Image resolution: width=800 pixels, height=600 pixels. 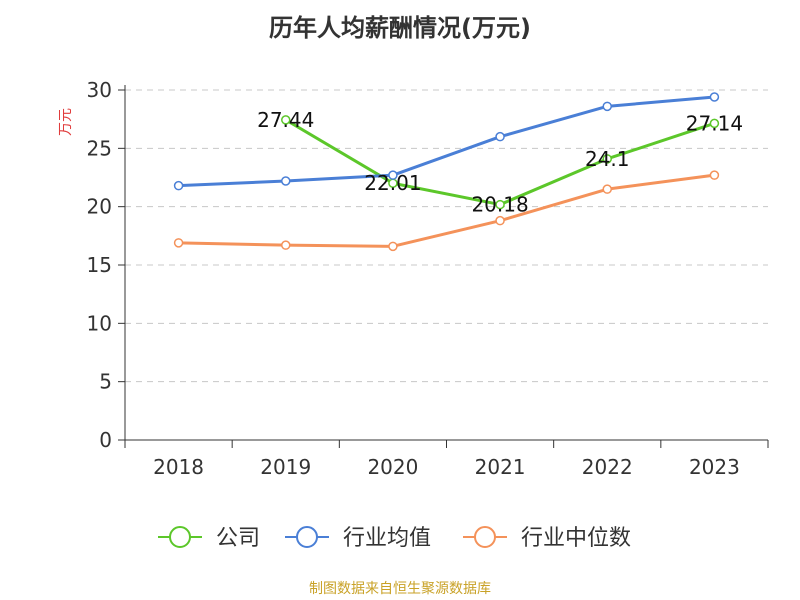 I want to click on chart-title: 历年人均薪酬情况(万元), so click(x=400, y=28).